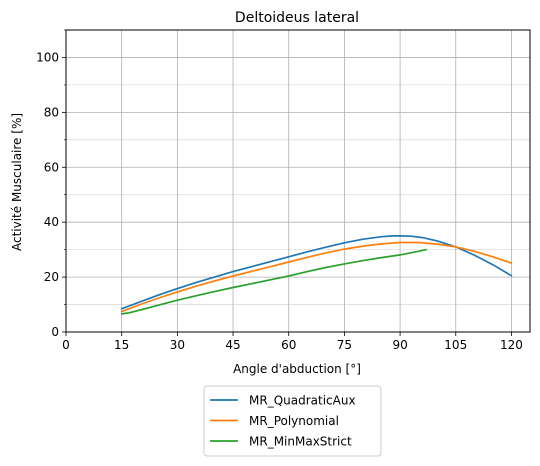 This screenshot has width=540, height=466. I want to click on y-tick-label: 100, so click(47, 57).